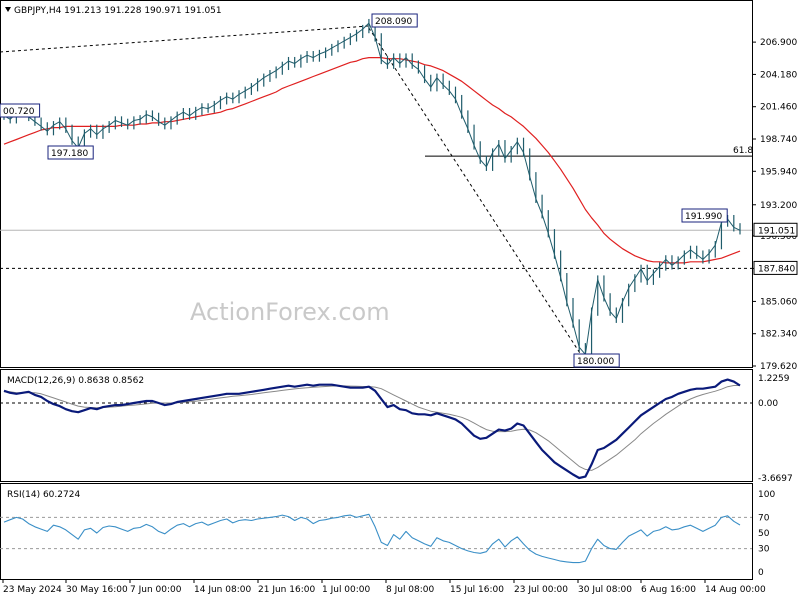 The width and height of the screenshot is (800, 604). What do you see at coordinates (778, 335) in the screenshot?
I see `price-axis-label: 182.340` at bounding box center [778, 335].